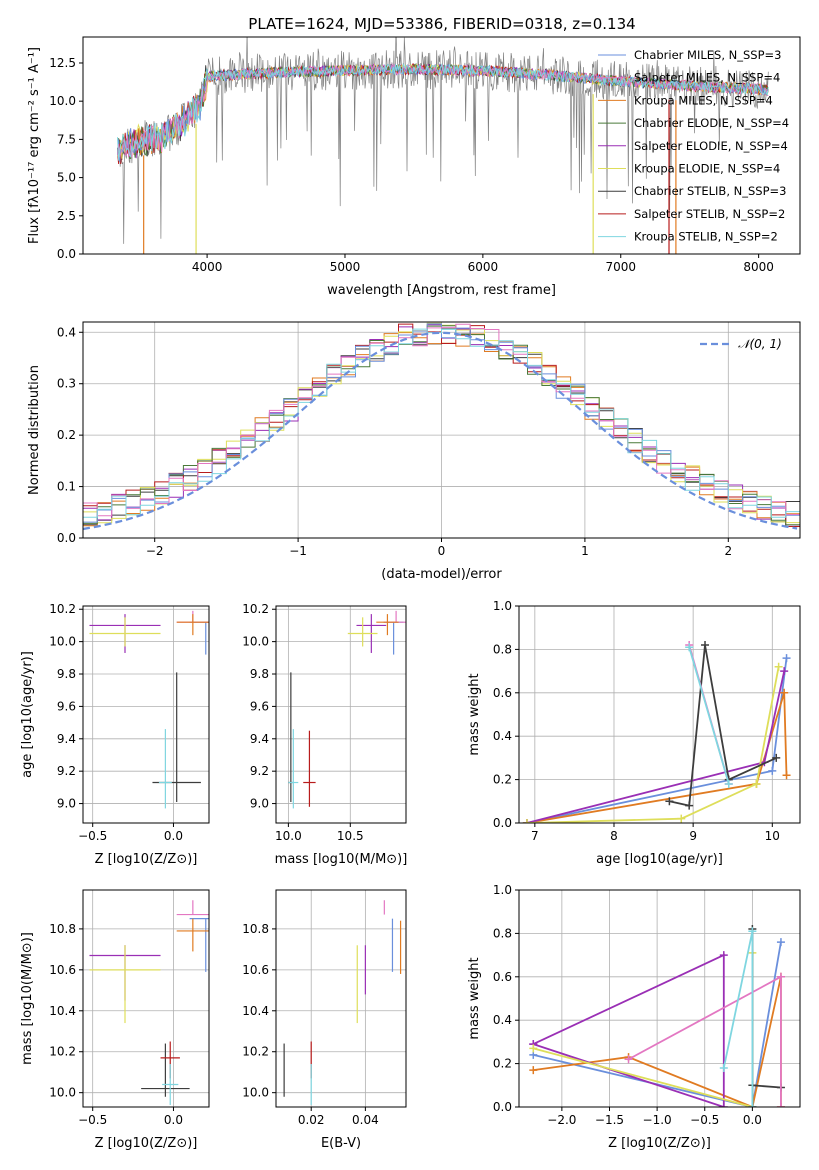 Image resolution: width=819 pixels, height=1170 pixels. Describe the element at coordinates (707, 55) in the screenshot. I see `legend-label: Chabrier MILES, N_SSP=3` at that location.